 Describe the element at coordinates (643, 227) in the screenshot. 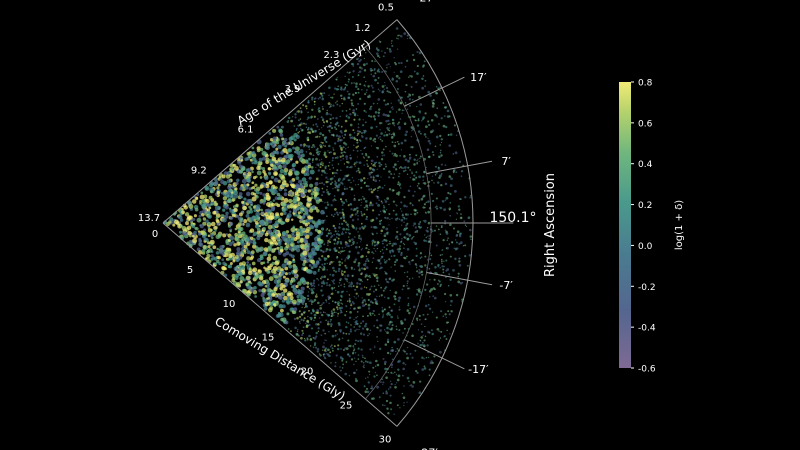

I see `colorbar-ticks: 0.80.60.40.20.0-0.2-0.4-0.6` at that location.